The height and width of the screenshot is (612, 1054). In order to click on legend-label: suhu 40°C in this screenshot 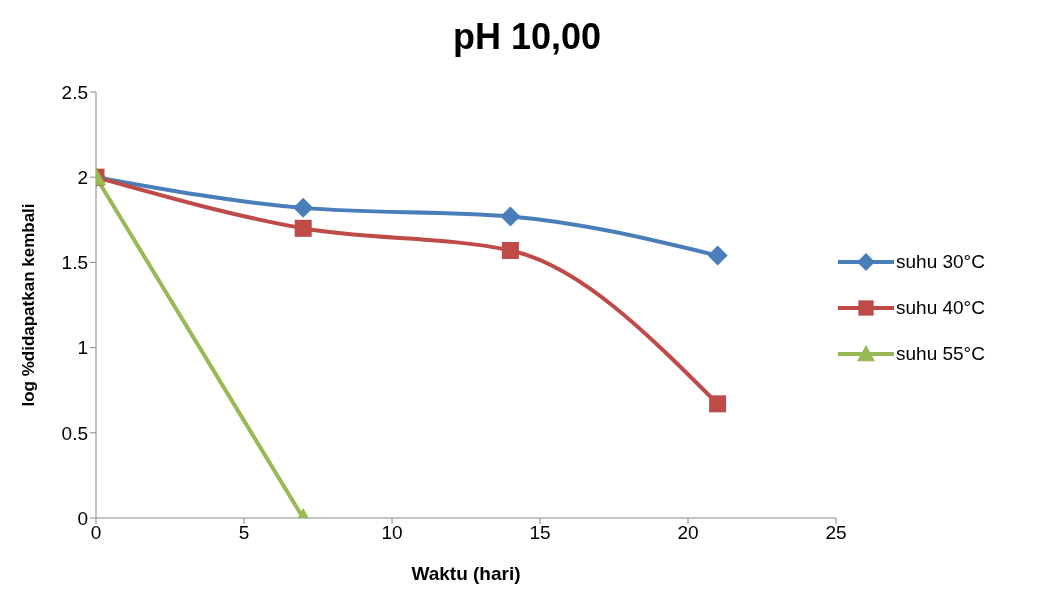, I will do `click(940, 308)`.